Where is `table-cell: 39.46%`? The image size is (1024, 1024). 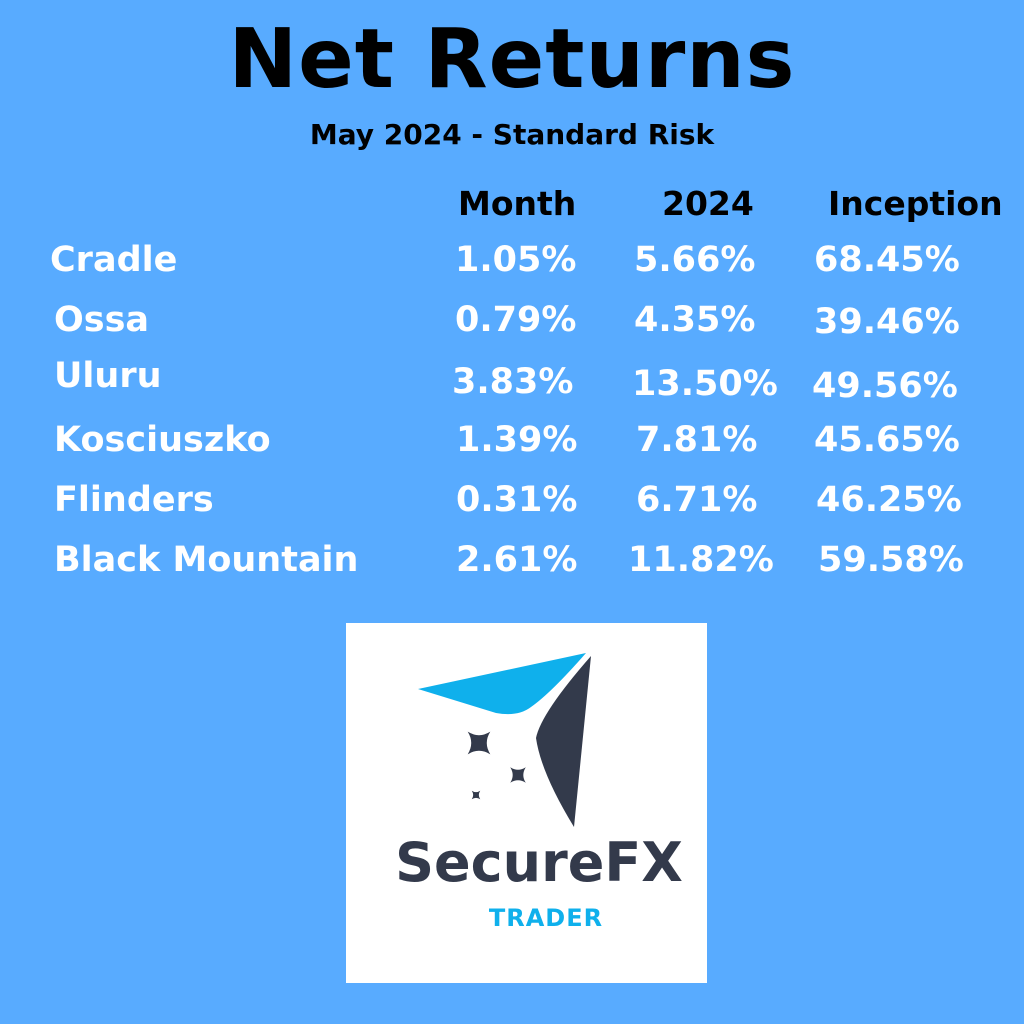 table-cell: 39.46% is located at coordinates (887, 322).